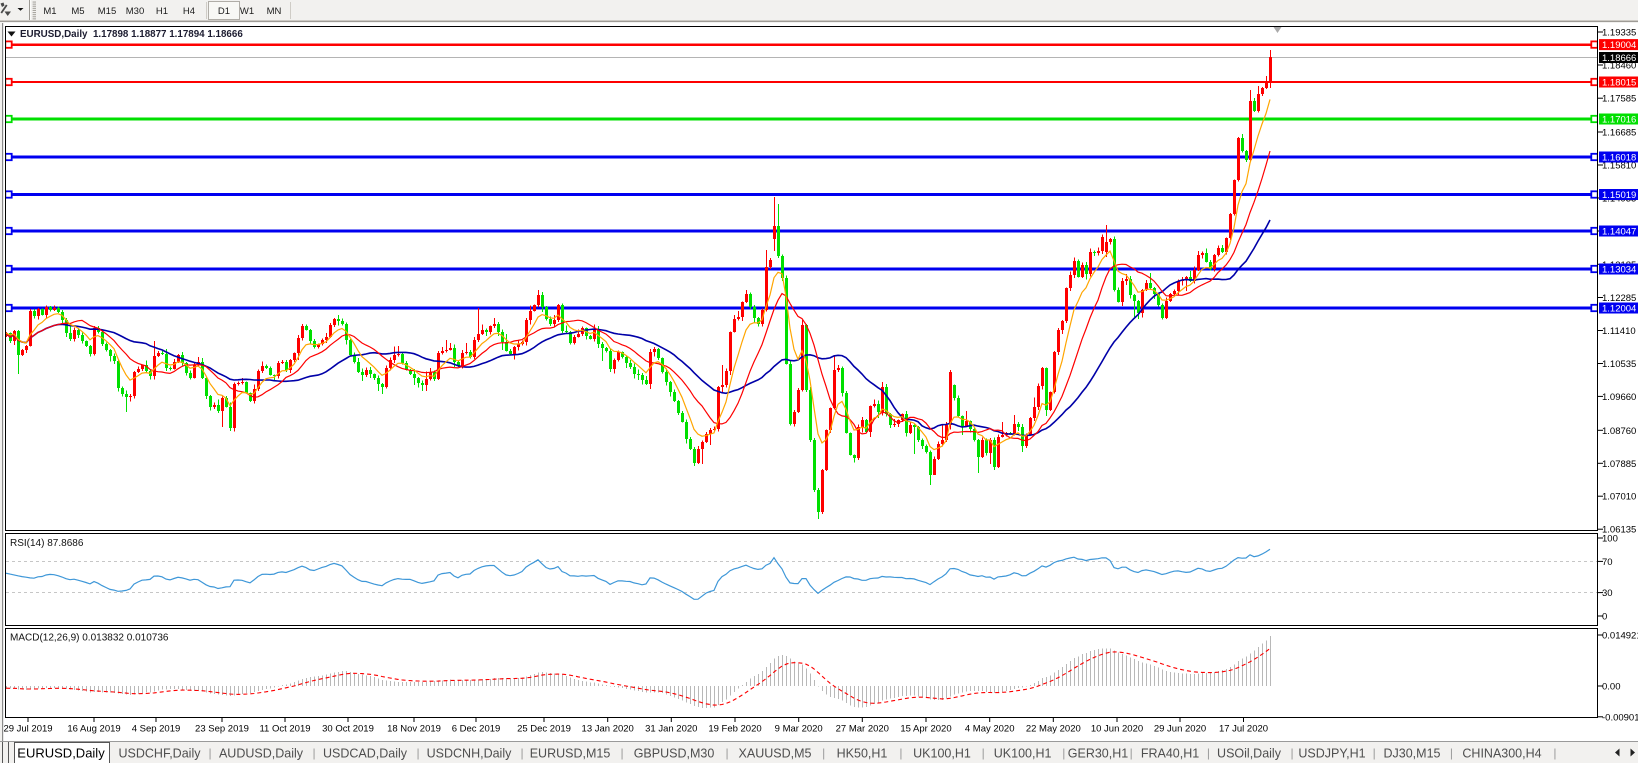 This screenshot has width=1638, height=763. I want to click on svg-text: M15, so click(107, 11).